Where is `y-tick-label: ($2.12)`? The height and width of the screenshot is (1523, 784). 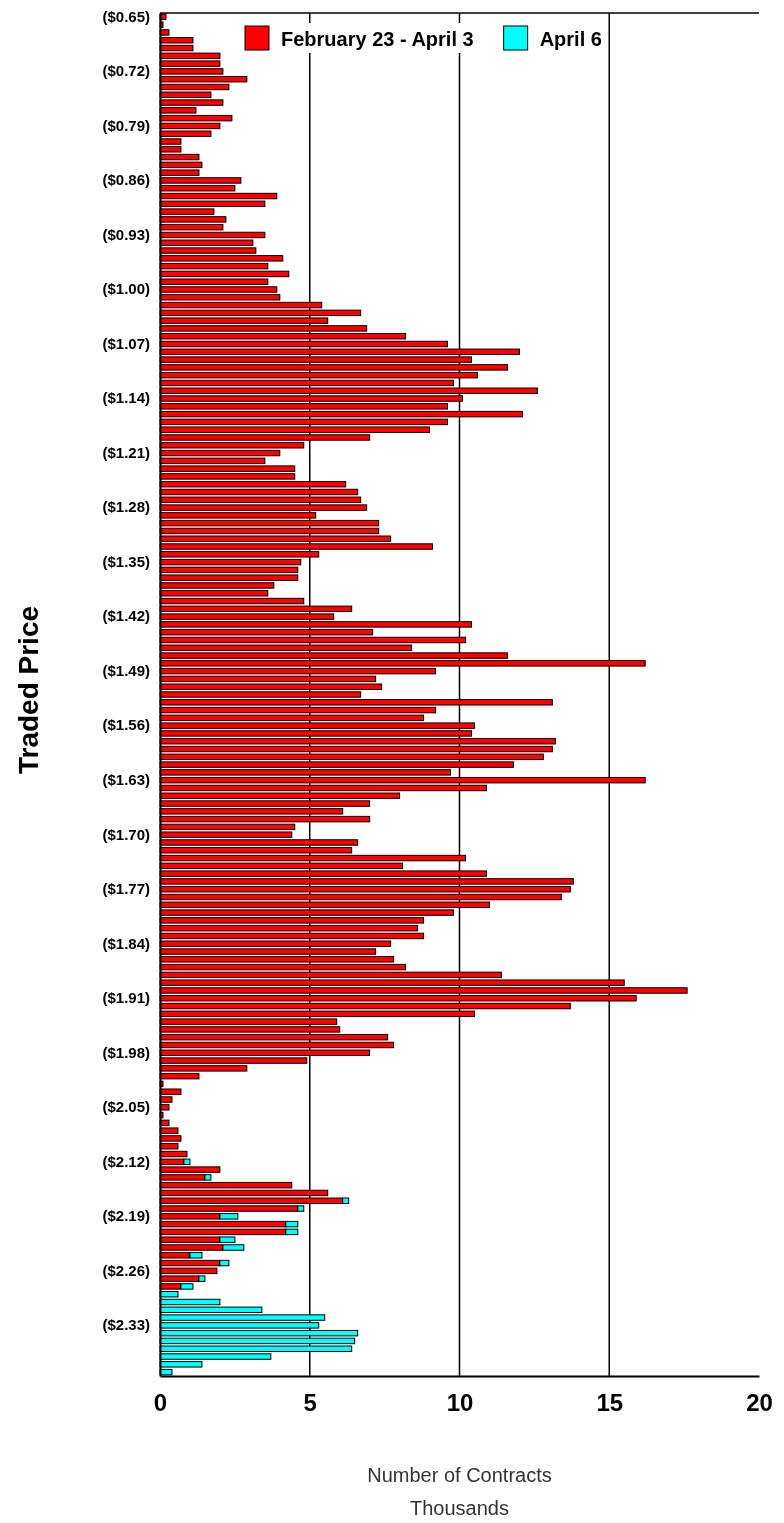
y-tick-label: ($2.12) is located at coordinates (126, 1161).